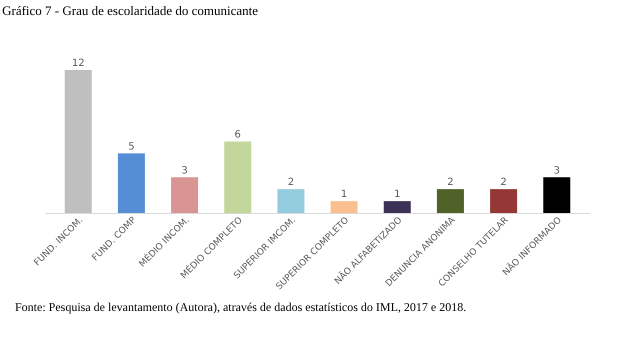 The image size is (619, 338). Describe the element at coordinates (240, 307) in the screenshot. I see `source-note: Fonte: Pesquisa de levantamento (Autora), através de dados estatísticos do IML, 2017 e 2018.` at that location.